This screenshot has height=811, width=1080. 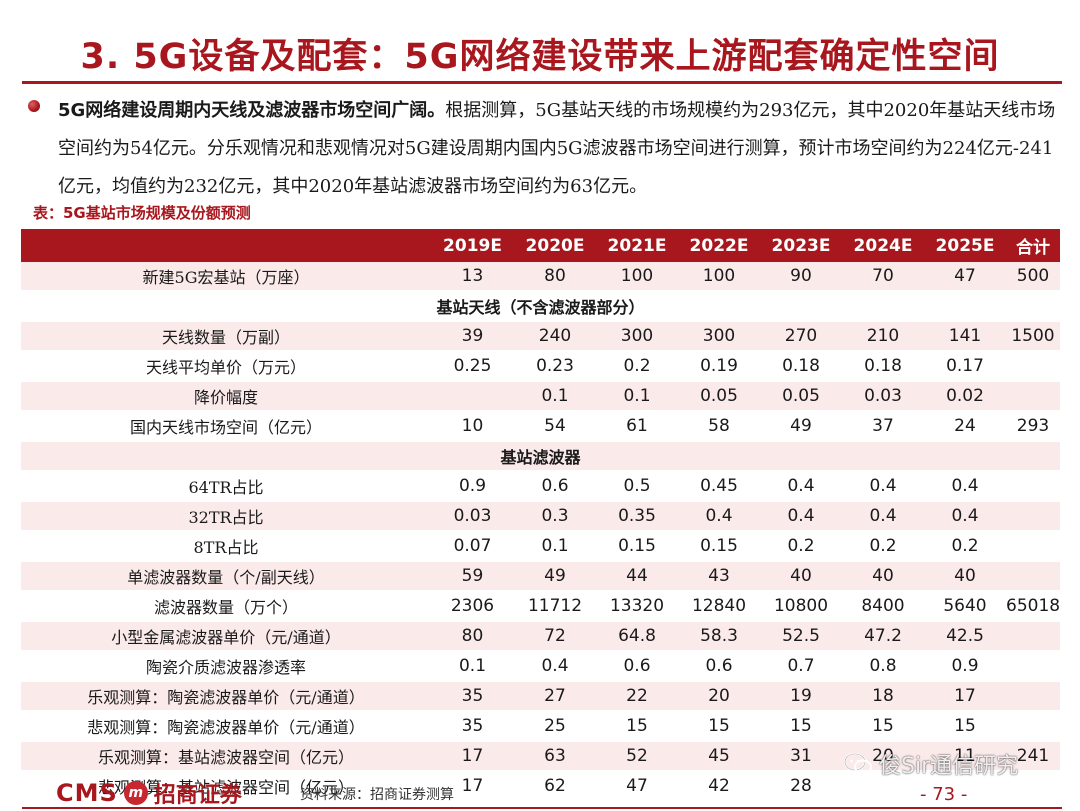 I want to click on table-cell: 270, so click(x=801, y=336).